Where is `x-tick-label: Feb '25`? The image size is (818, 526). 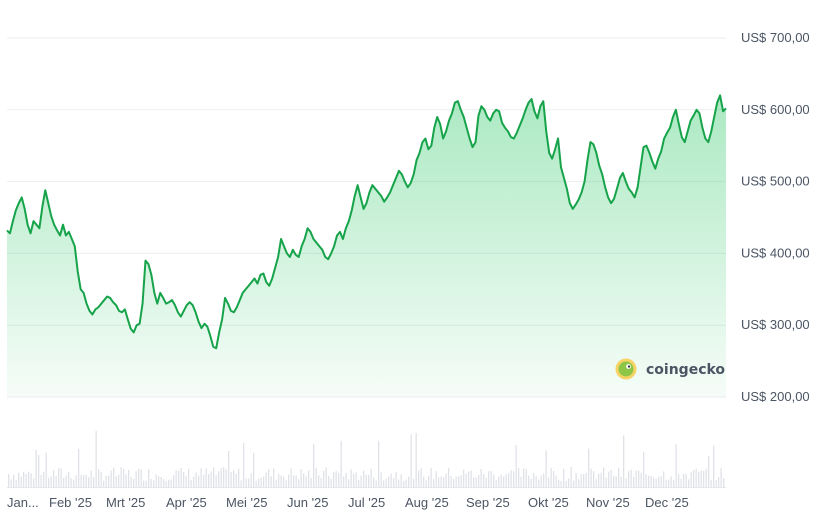 x-tick-label: Feb '25 is located at coordinates (70, 502).